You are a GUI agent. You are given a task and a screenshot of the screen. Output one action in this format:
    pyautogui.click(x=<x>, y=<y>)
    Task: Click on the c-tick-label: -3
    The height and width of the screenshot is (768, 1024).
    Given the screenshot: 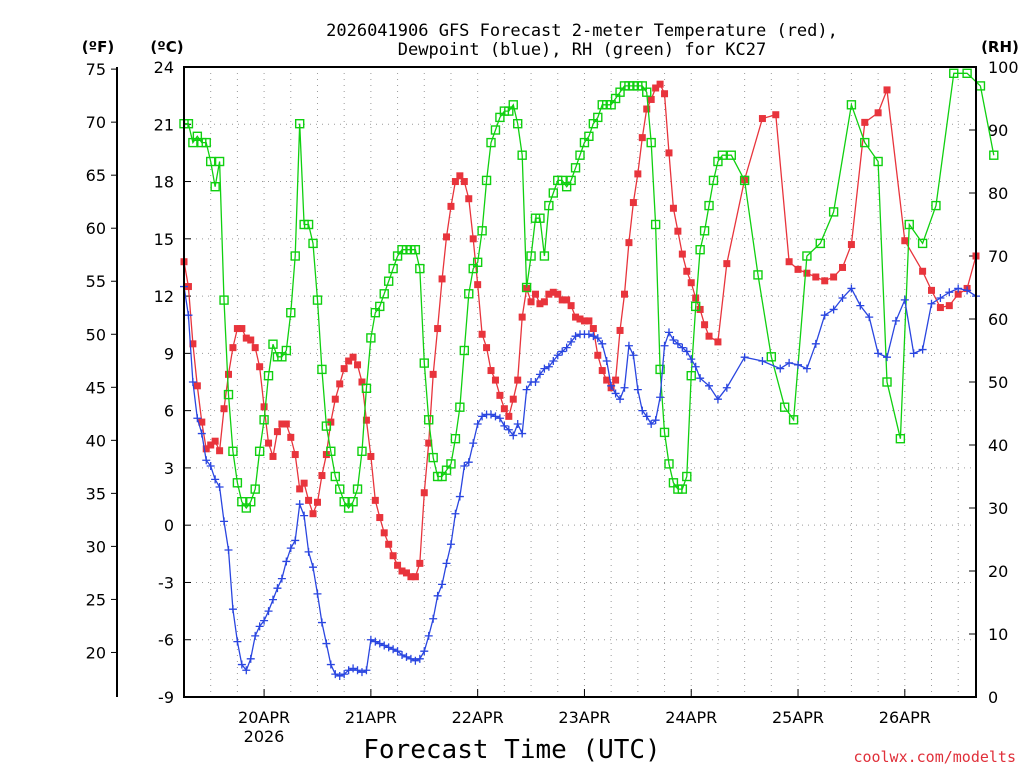 What is the action you would take?
    pyautogui.click(x=166, y=582)
    